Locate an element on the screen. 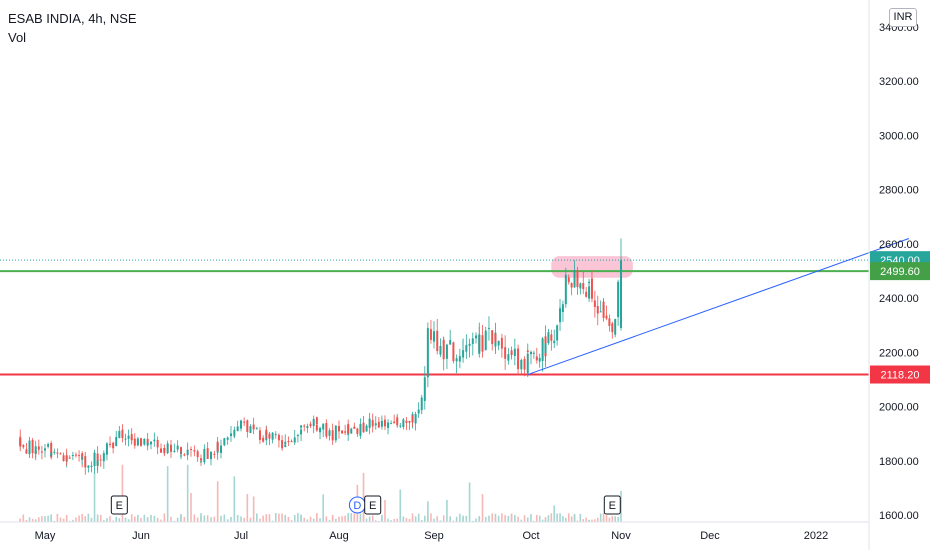 Image resolution: width=932 pixels, height=550 pixels. ascending-trendline is located at coordinates (718, 306).